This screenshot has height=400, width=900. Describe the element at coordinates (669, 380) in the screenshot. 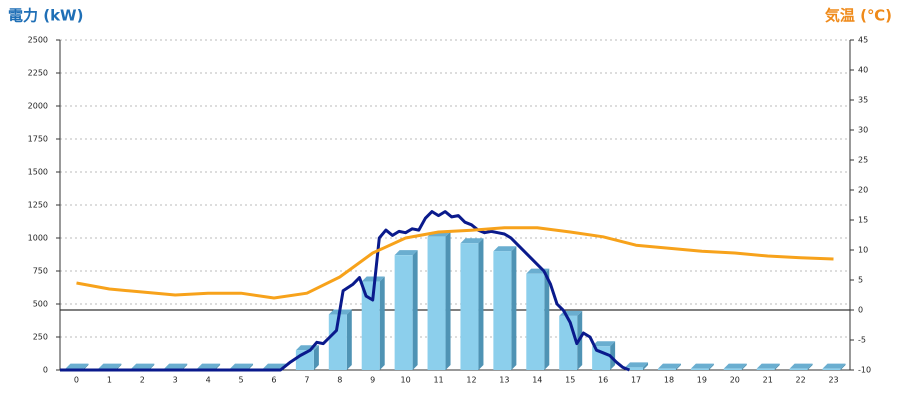

I see `x-tick-label: 18` at that location.